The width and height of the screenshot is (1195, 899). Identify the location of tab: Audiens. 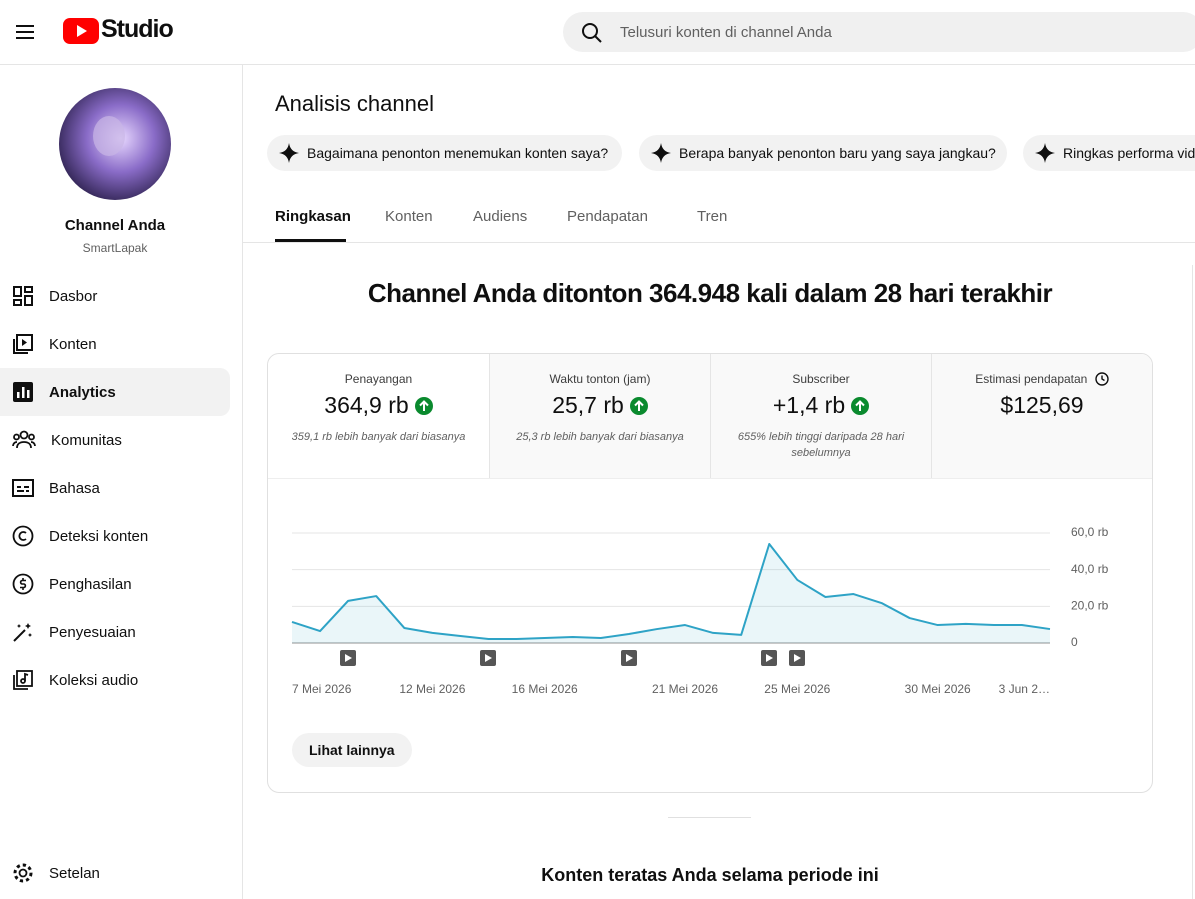
(500, 216).